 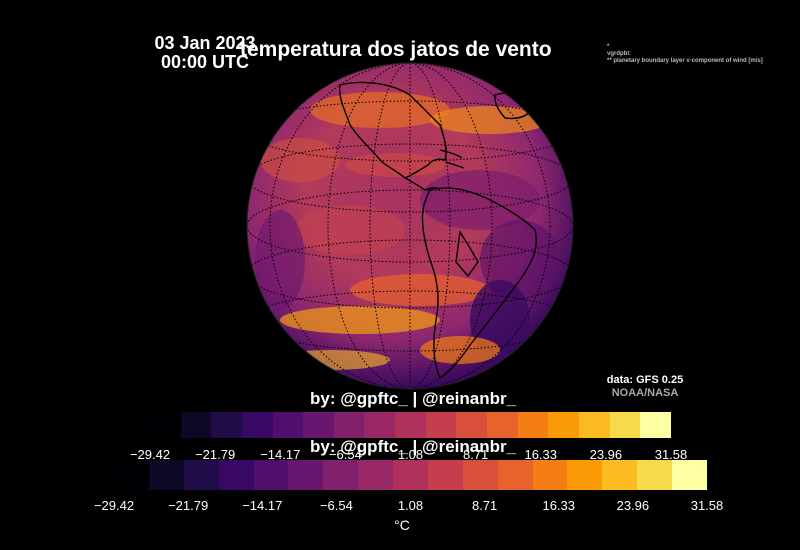 I want to click on colorbar-lower-tick-label: 23.96, so click(x=633, y=505).